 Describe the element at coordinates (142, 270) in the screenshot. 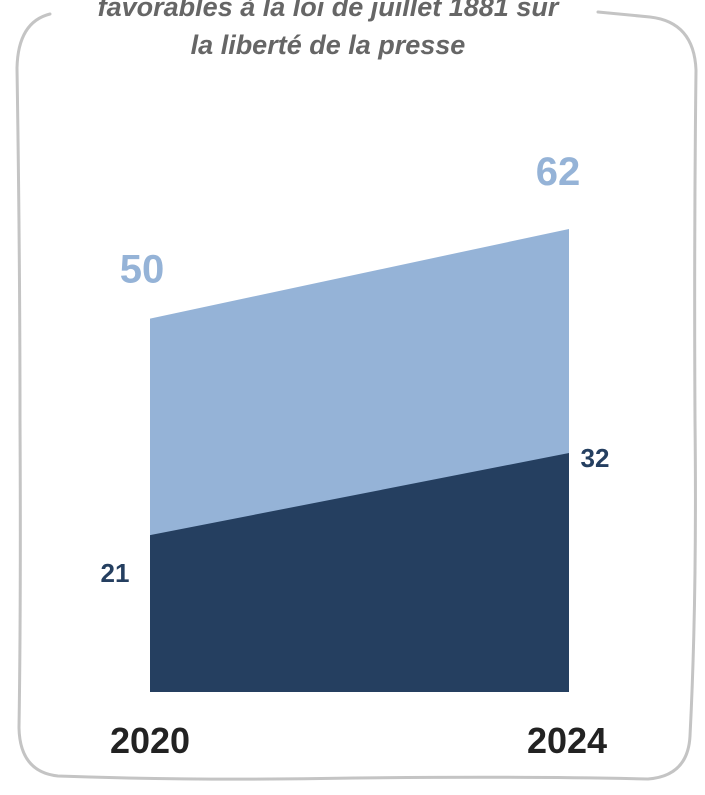

I see `value-label-series1-2020: 50` at that location.